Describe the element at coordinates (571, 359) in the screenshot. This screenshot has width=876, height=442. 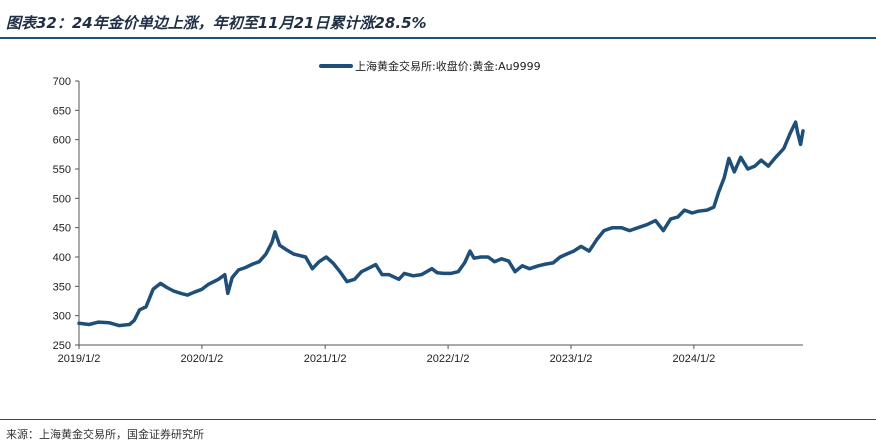
I see `x-tick-label: 2023/1/2` at that location.